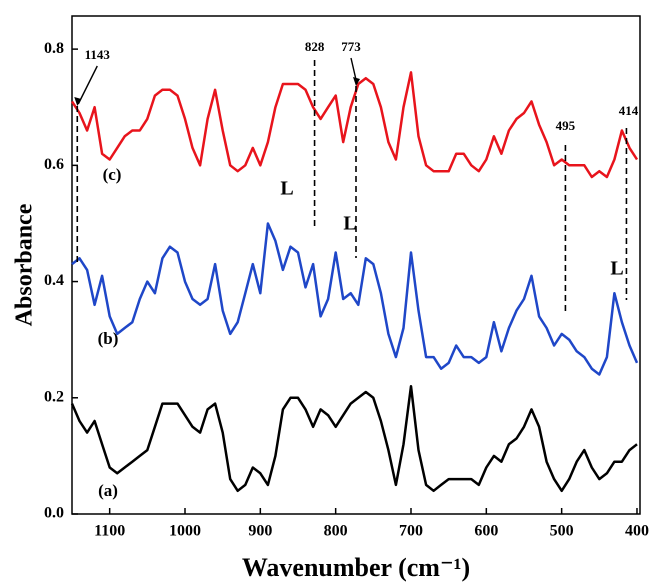 This screenshot has width=658, height=588. Describe the element at coordinates (629, 110) in the screenshot. I see `annotation-label: 414` at that location.